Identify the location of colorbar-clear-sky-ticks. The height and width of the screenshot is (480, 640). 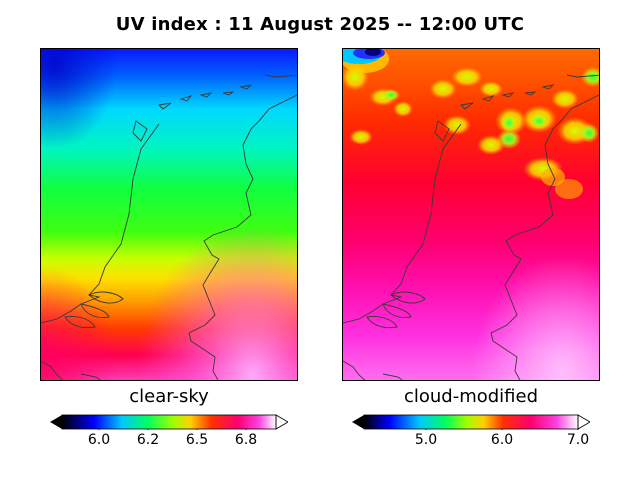
(172, 429).